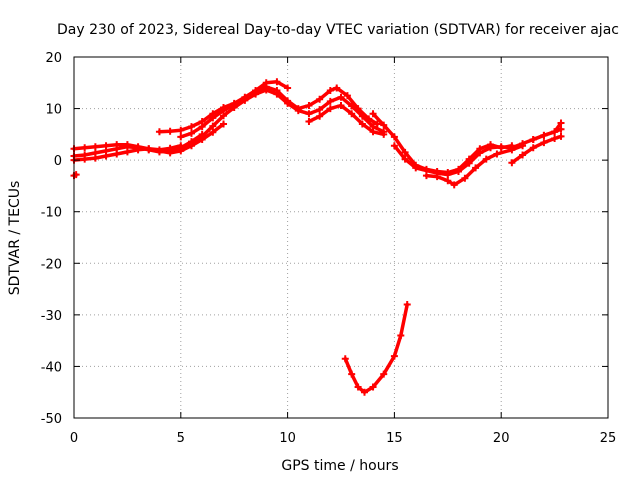 Image resolution: width=640 pixels, height=480 pixels. Describe the element at coordinates (51, 264) in the screenshot. I see `y-tick-label: -20` at that location.